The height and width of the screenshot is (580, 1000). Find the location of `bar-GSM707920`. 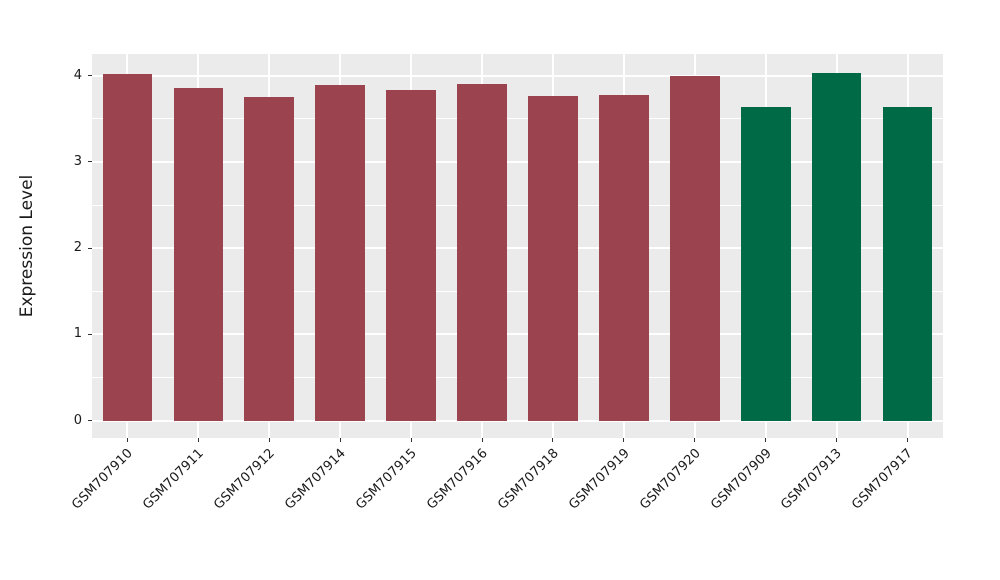

bar-GSM707920 is located at coordinates (694, 248).